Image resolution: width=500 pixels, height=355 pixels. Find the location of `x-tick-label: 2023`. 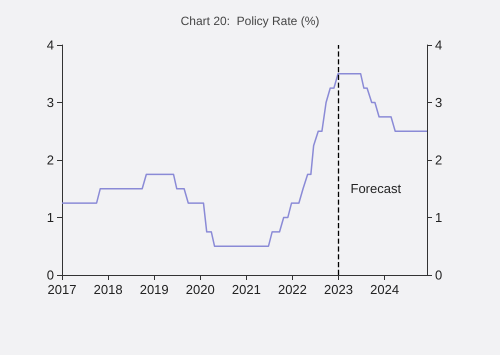

x-tick-label: 2023 is located at coordinates (338, 289).